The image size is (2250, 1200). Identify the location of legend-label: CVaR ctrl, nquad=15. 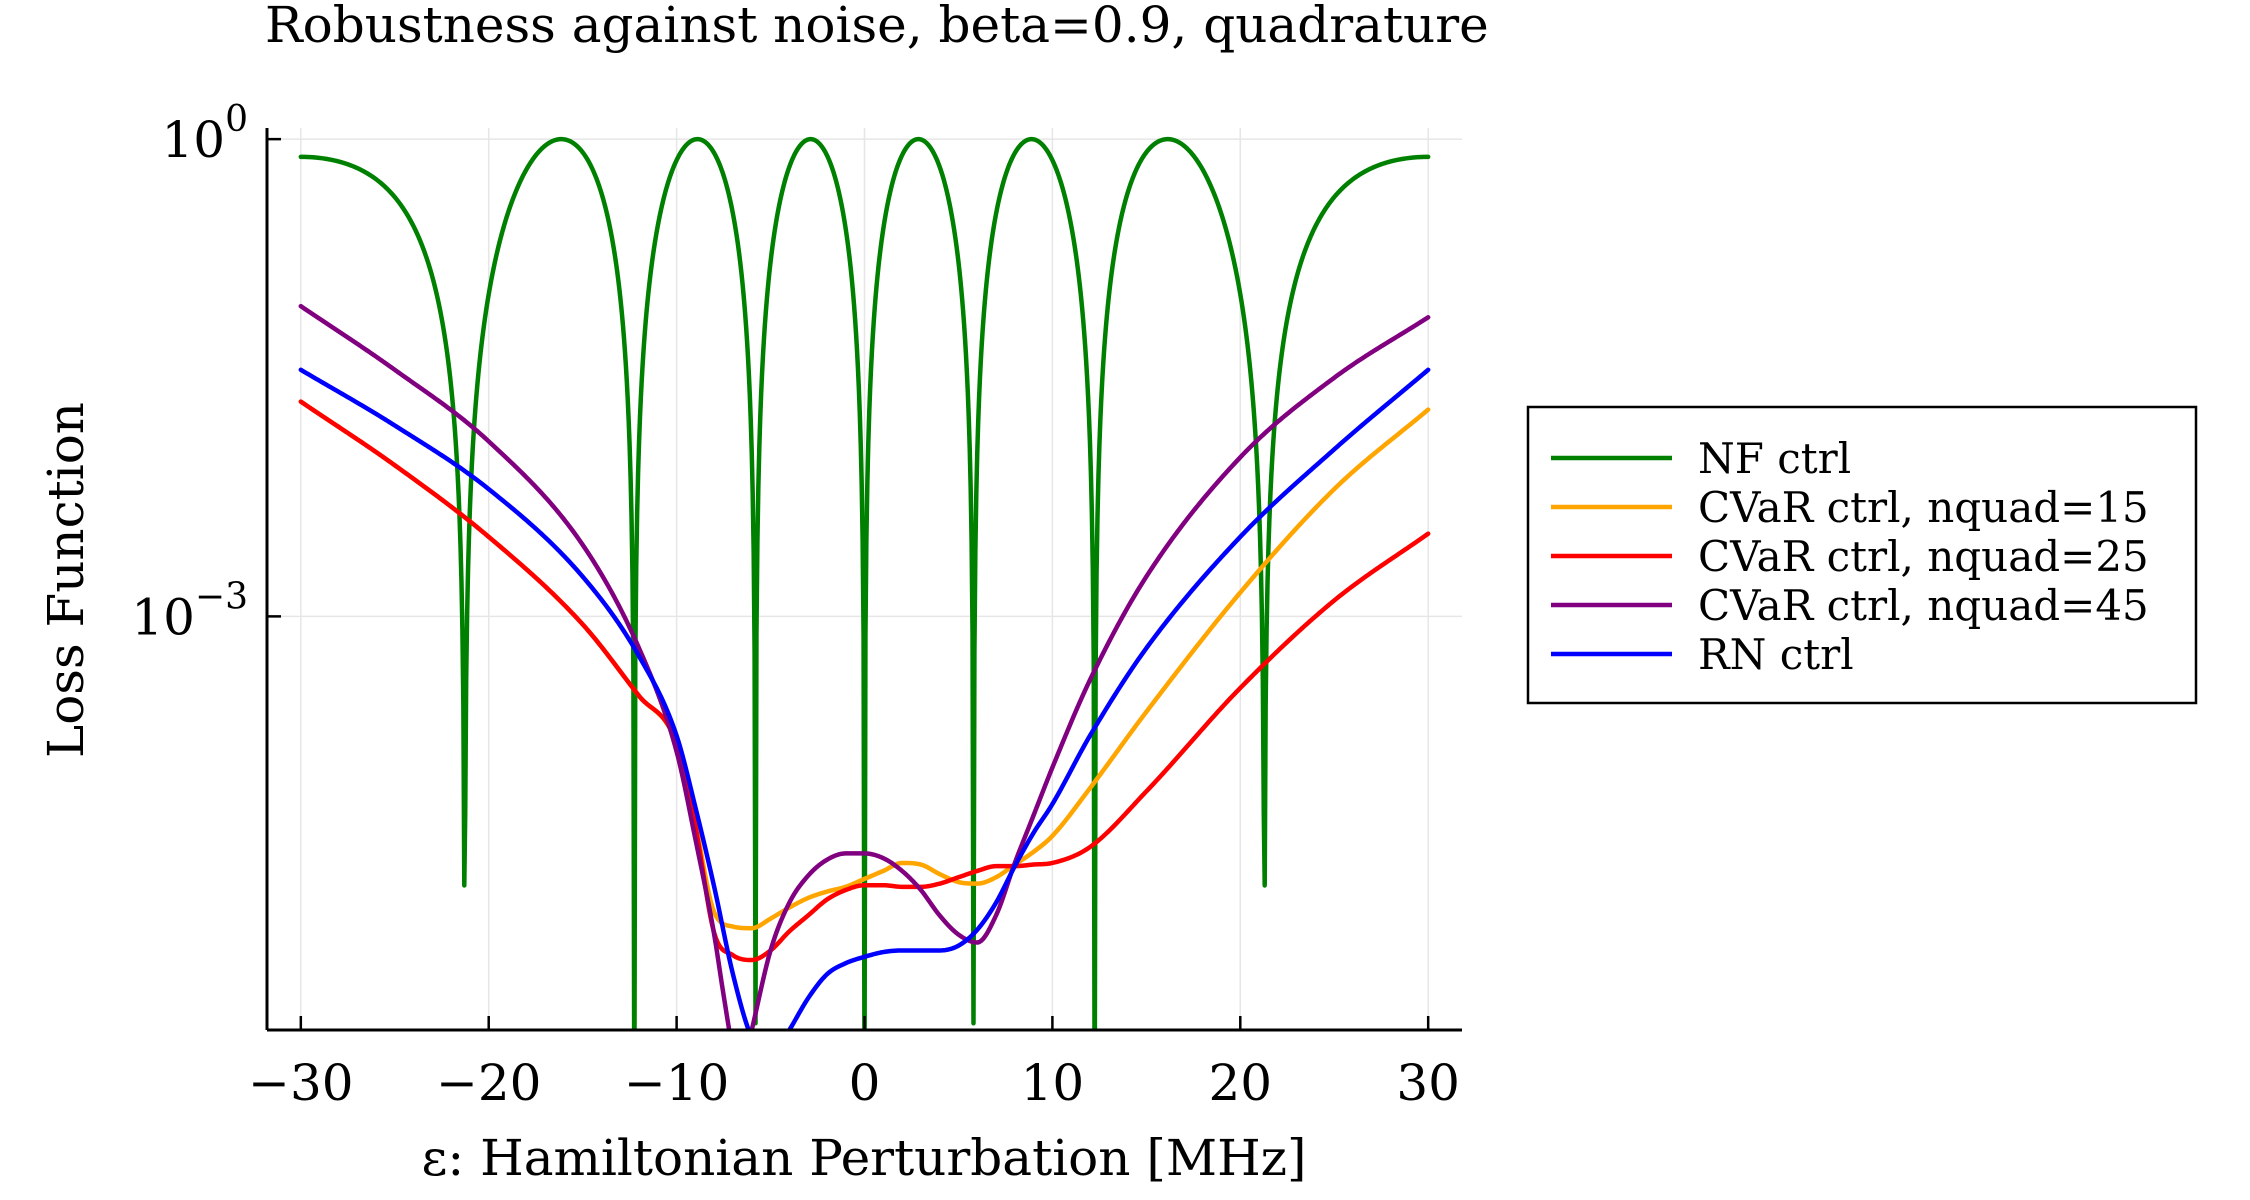
(1923, 507).